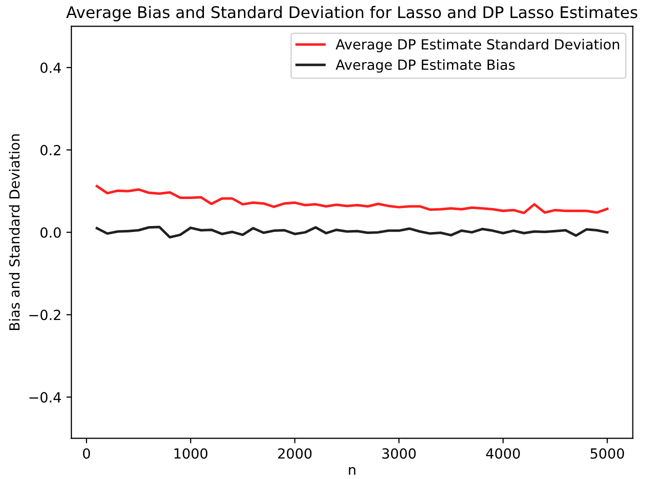 The height and width of the screenshot is (479, 649). Describe the element at coordinates (607, 453) in the screenshot. I see `x-tick-label: 5000` at that location.